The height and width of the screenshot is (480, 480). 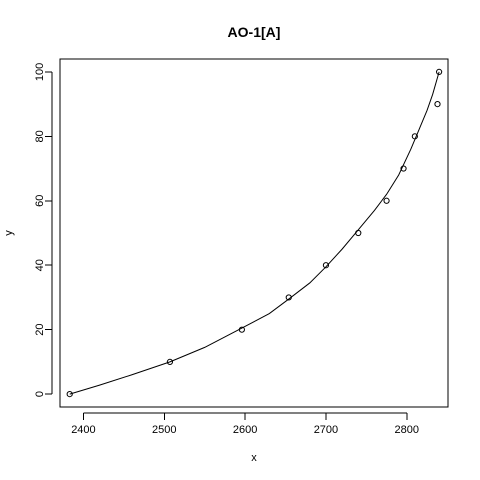 What do you see at coordinates (254, 32) in the screenshot?
I see `chart-title: AO-1[A]` at bounding box center [254, 32].